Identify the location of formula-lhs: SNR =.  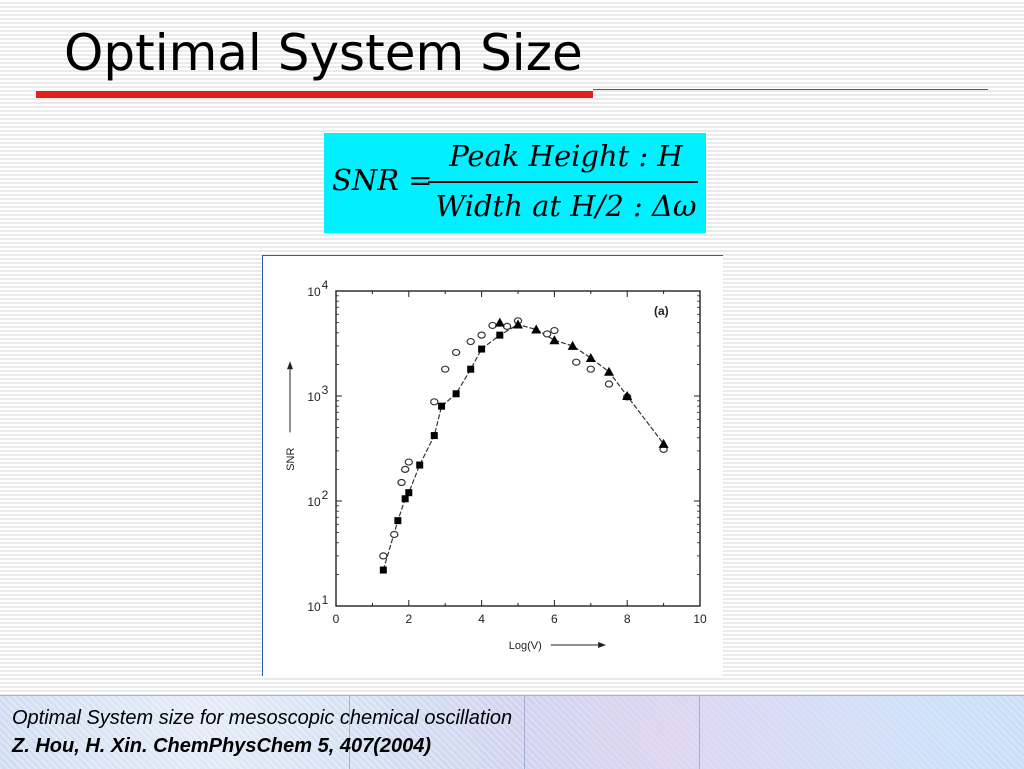
(382, 180).